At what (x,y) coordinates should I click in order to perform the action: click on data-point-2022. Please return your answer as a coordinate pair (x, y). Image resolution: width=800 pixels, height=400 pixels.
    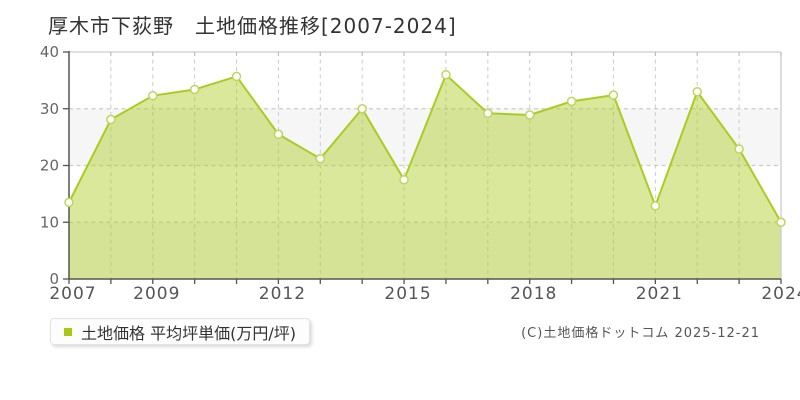
    Looking at the image, I should click on (697, 91).